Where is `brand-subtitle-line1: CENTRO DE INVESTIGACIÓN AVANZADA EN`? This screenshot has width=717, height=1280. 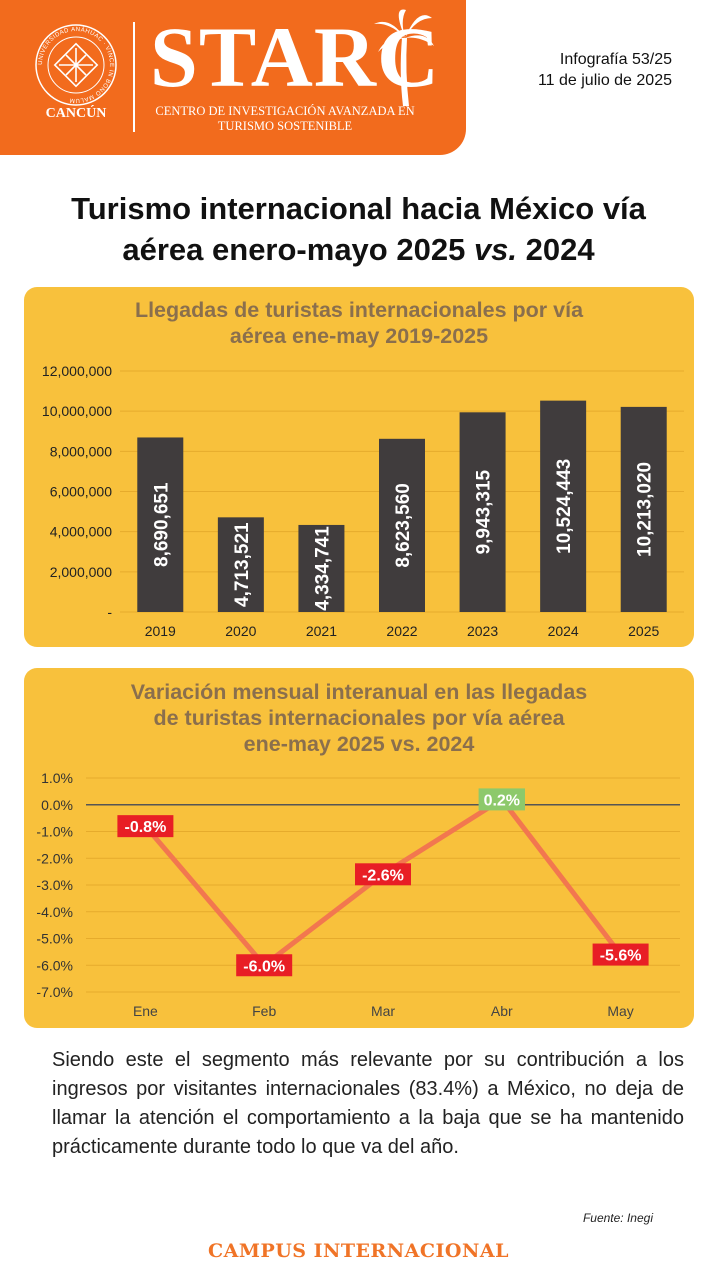
brand-subtitle-line1: CENTRO DE INVESTIGACIÓN AVANZADA EN is located at coordinates (285, 111).